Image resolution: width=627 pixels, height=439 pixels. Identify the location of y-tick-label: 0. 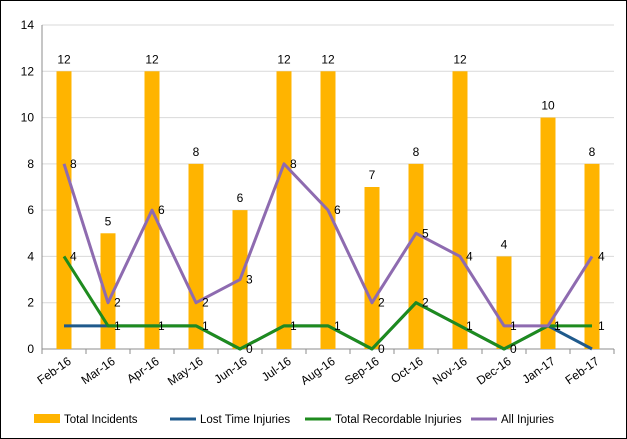
(30, 349).